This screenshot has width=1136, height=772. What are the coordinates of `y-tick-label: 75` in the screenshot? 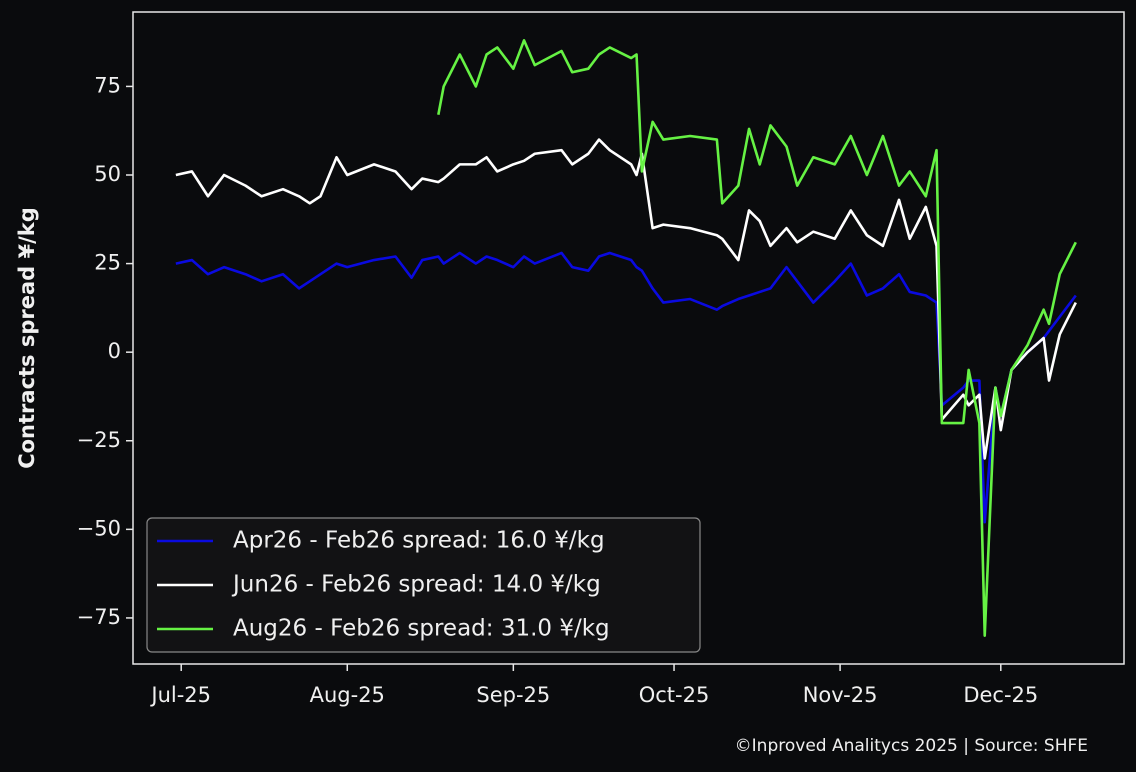 It's located at (107, 85).